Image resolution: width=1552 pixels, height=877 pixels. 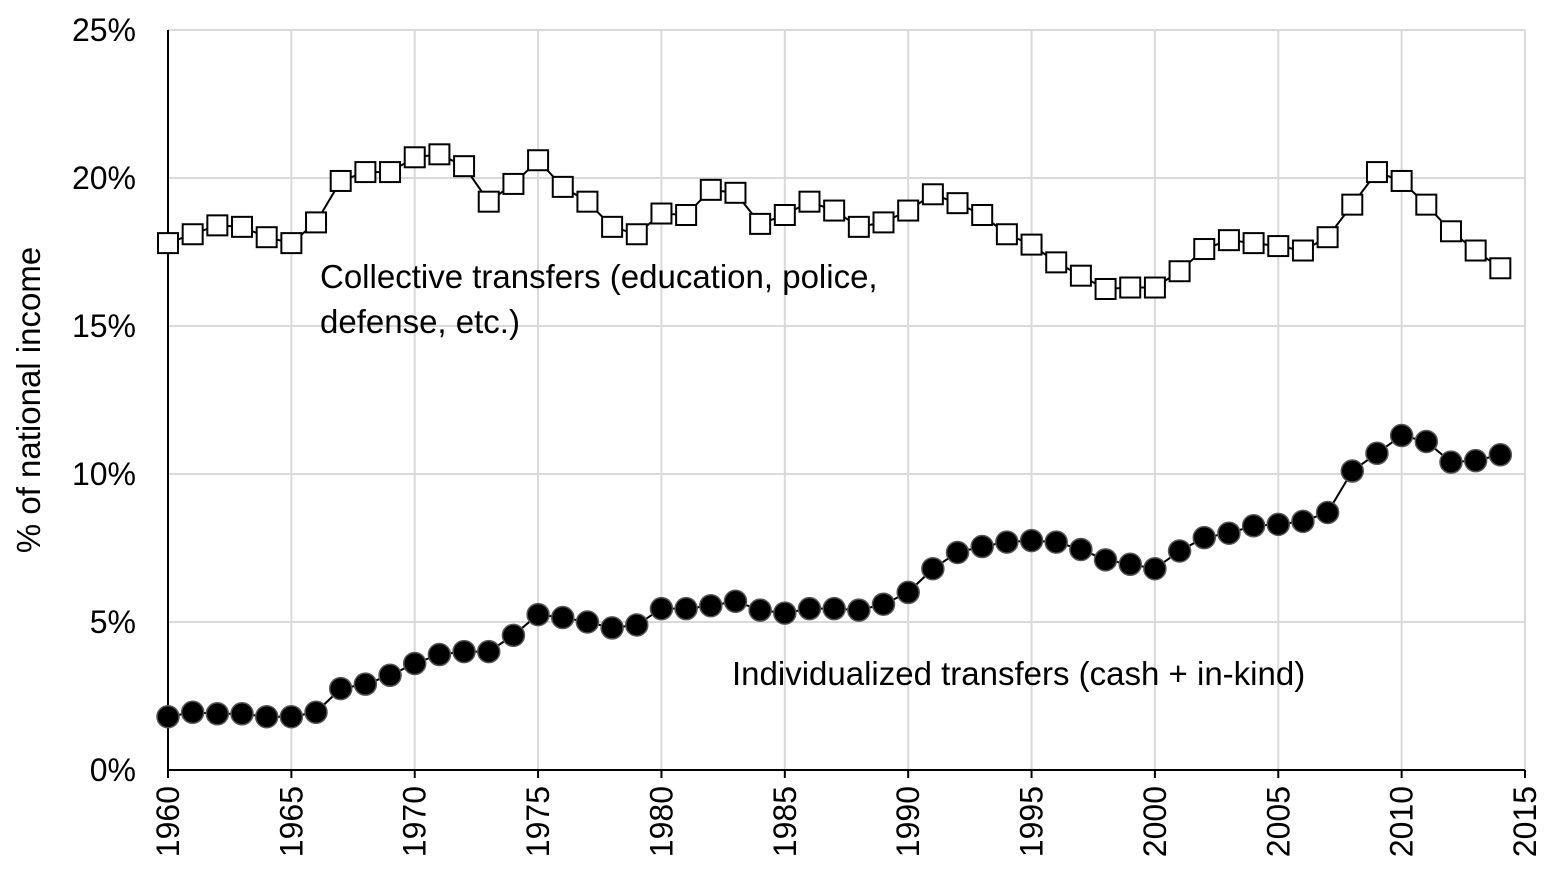 I want to click on x-tick-label: 2005, so click(x=1278, y=821).